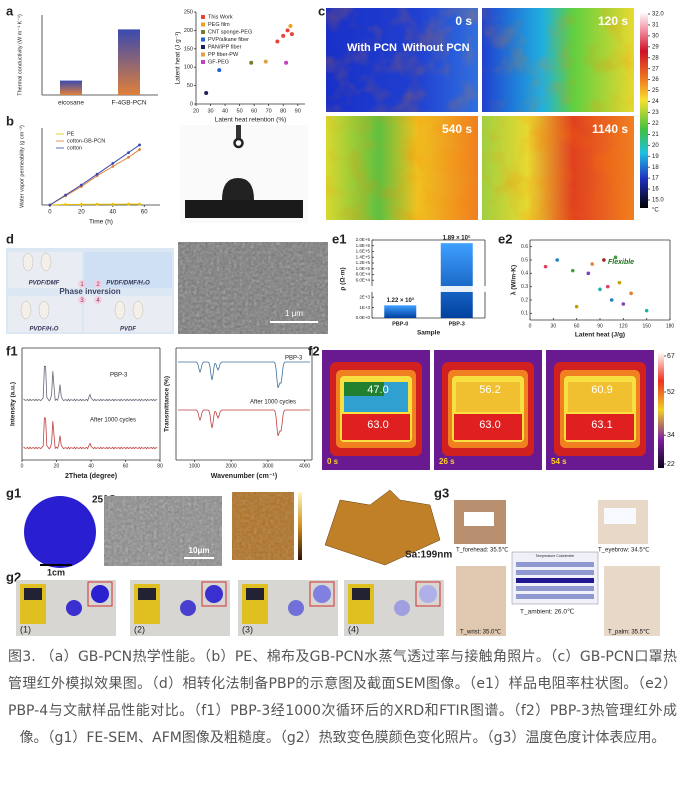 The height and width of the screenshot is (811, 685). I want to click on scale-label: 10μm, so click(199, 550).